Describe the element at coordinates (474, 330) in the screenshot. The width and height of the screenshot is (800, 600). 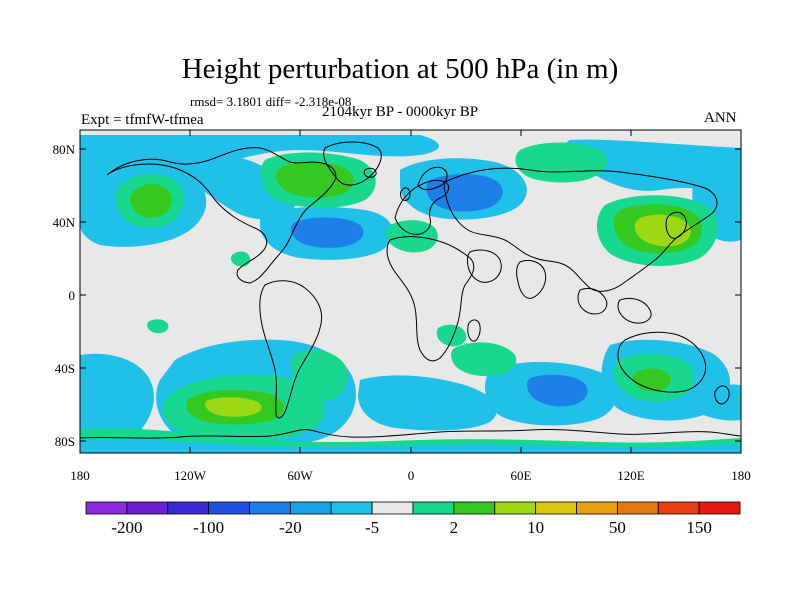
I see `coast-madagascar` at that location.